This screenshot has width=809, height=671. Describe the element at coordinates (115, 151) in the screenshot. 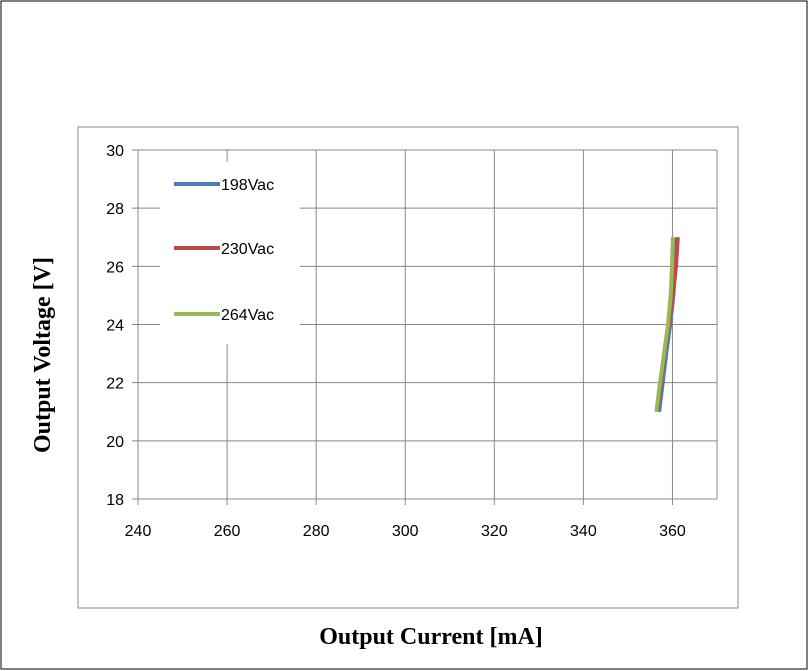

I see `y-tick-label: 30` at that location.